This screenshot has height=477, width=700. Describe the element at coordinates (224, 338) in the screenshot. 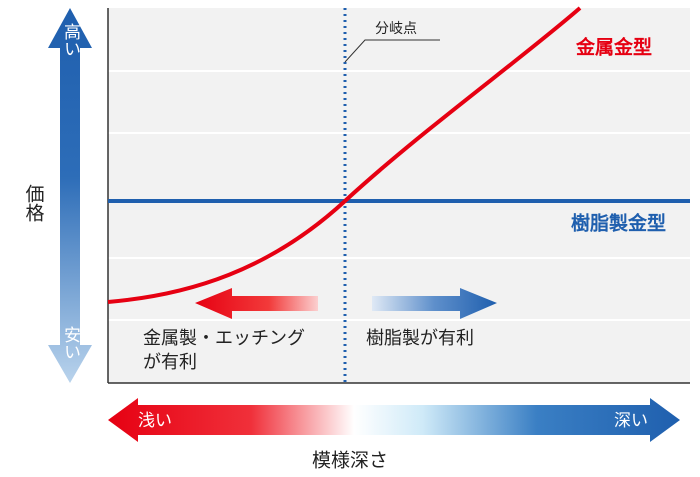

I see `left-region: 金属製・エッチング` at that location.